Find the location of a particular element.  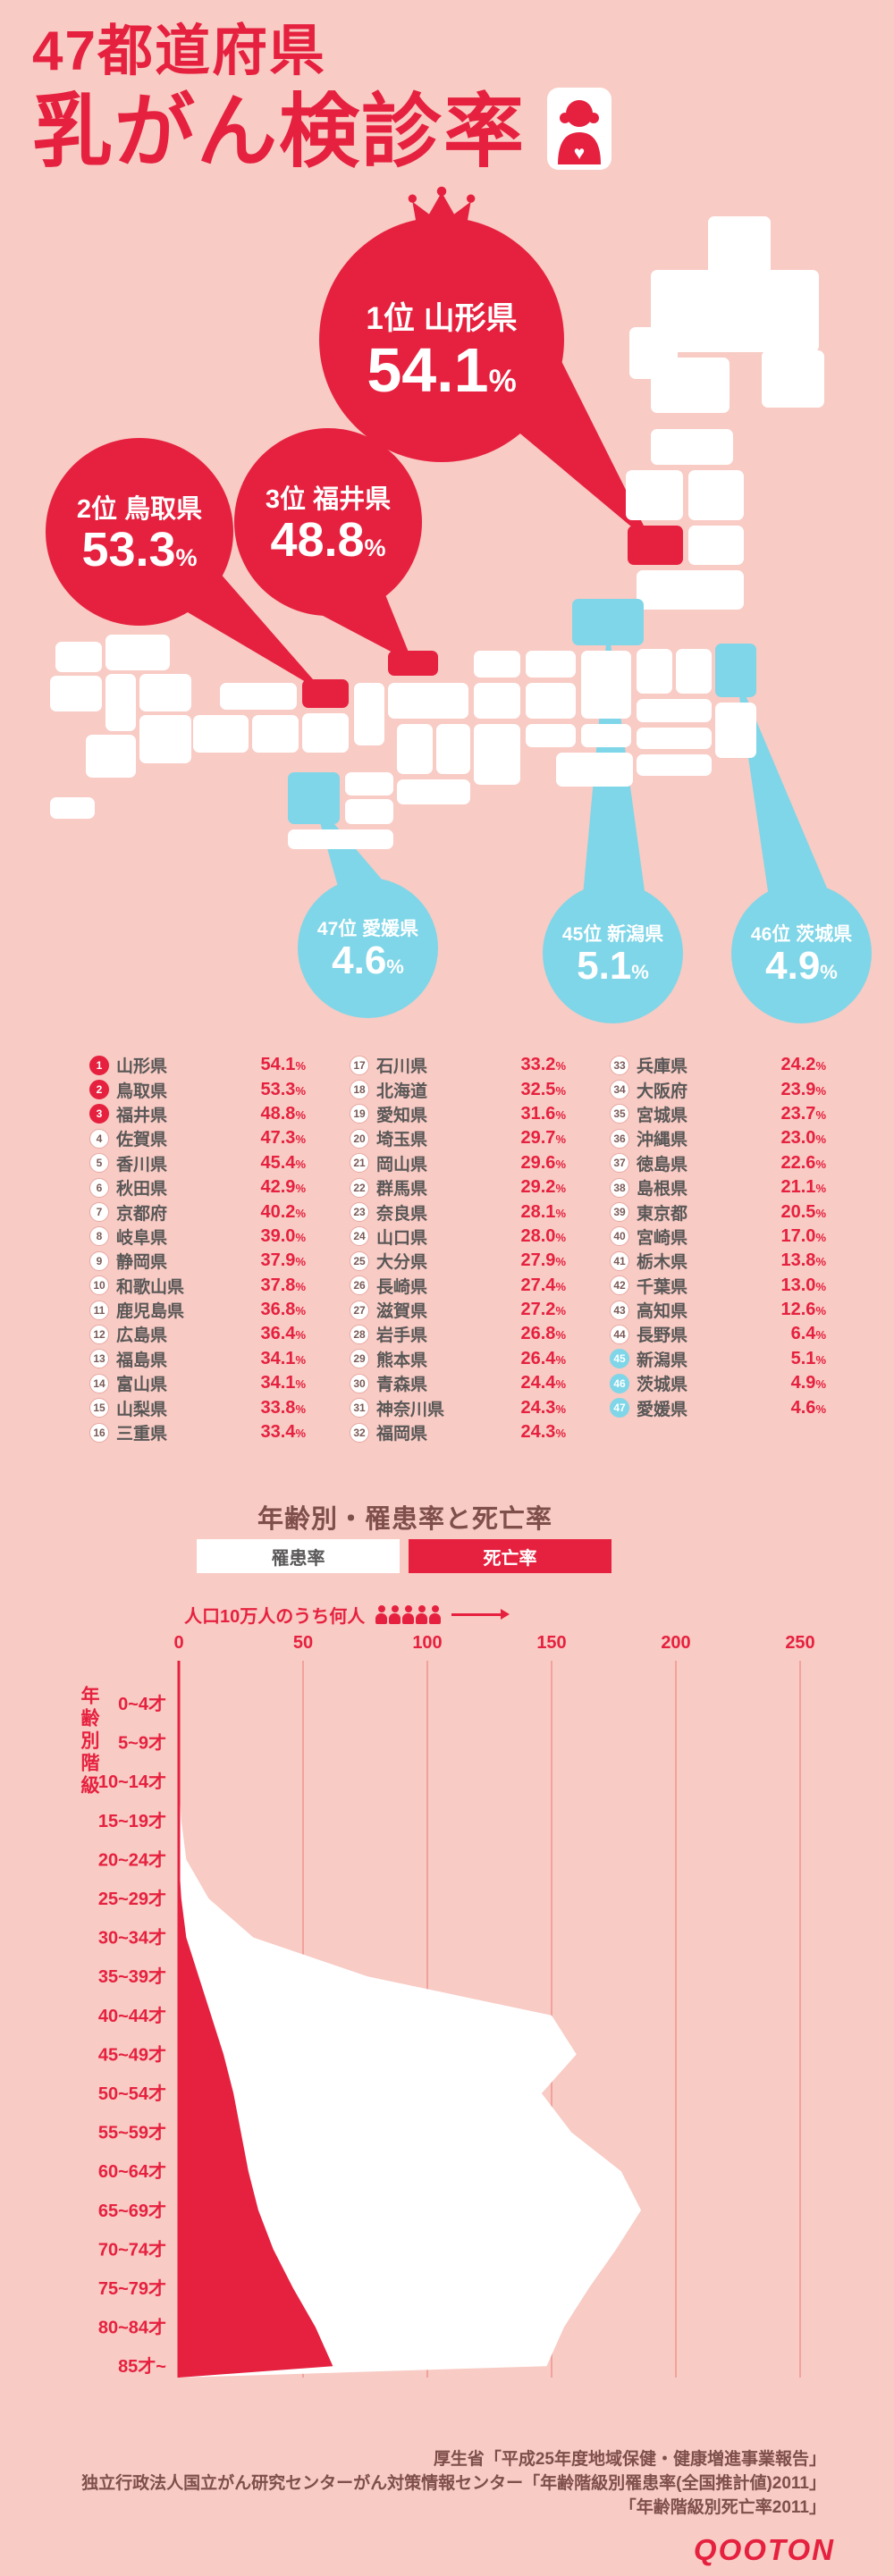

rank-badge: 38 is located at coordinates (619, 1188).